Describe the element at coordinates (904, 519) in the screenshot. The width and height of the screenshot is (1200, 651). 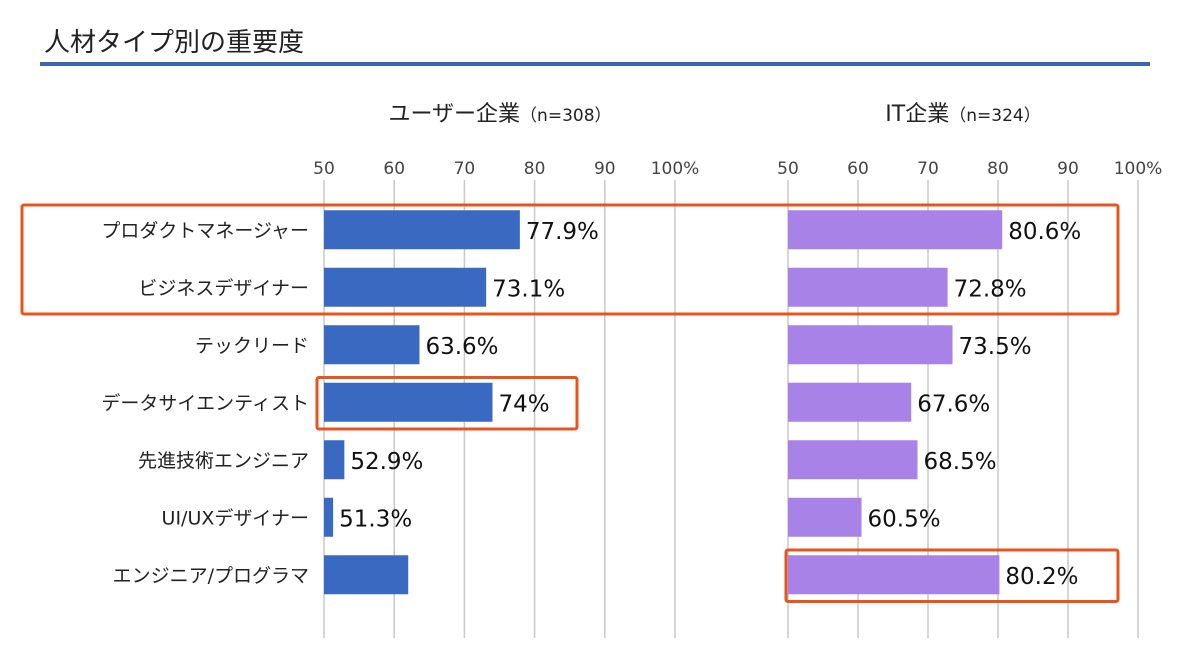
I see `data-label: 60.5%` at that location.